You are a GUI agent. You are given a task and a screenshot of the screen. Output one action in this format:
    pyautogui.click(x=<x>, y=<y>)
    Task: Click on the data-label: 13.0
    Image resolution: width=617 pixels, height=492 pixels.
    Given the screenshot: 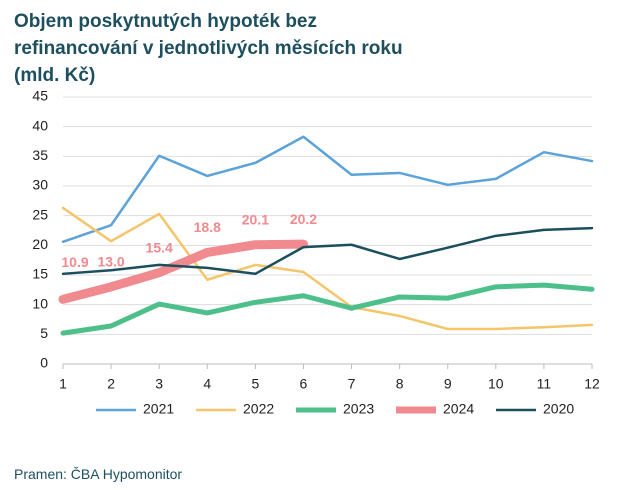 What is the action you would take?
    pyautogui.click(x=110, y=262)
    